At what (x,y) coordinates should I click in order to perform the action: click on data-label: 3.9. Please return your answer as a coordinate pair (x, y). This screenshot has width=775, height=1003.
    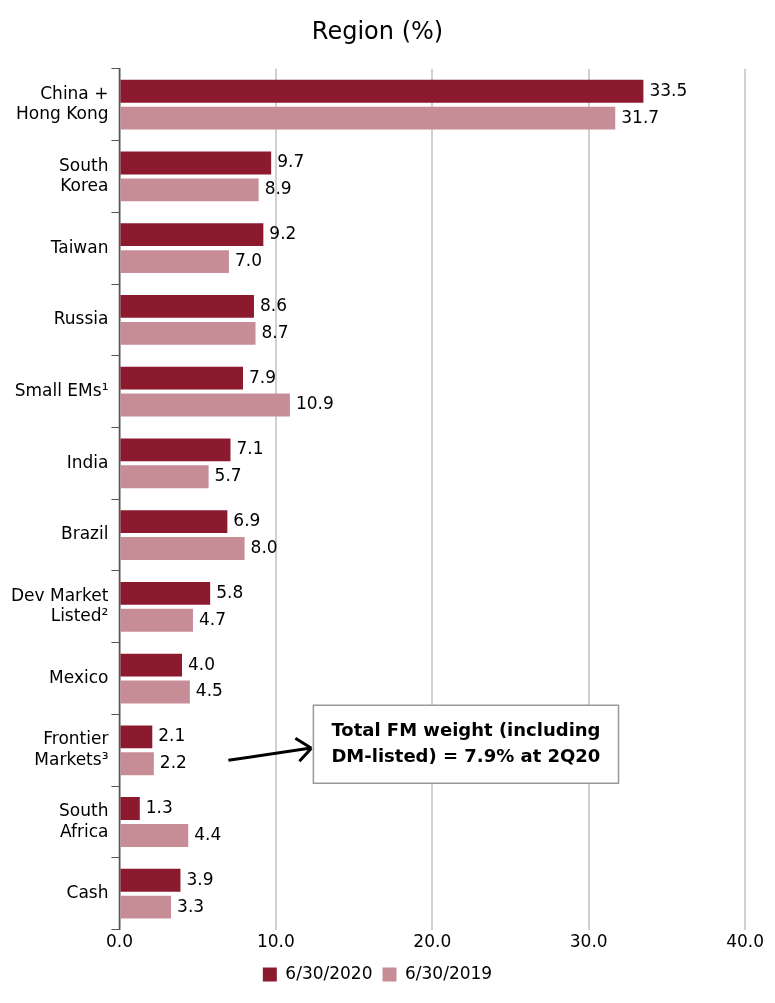
    Looking at the image, I should click on (200, 878).